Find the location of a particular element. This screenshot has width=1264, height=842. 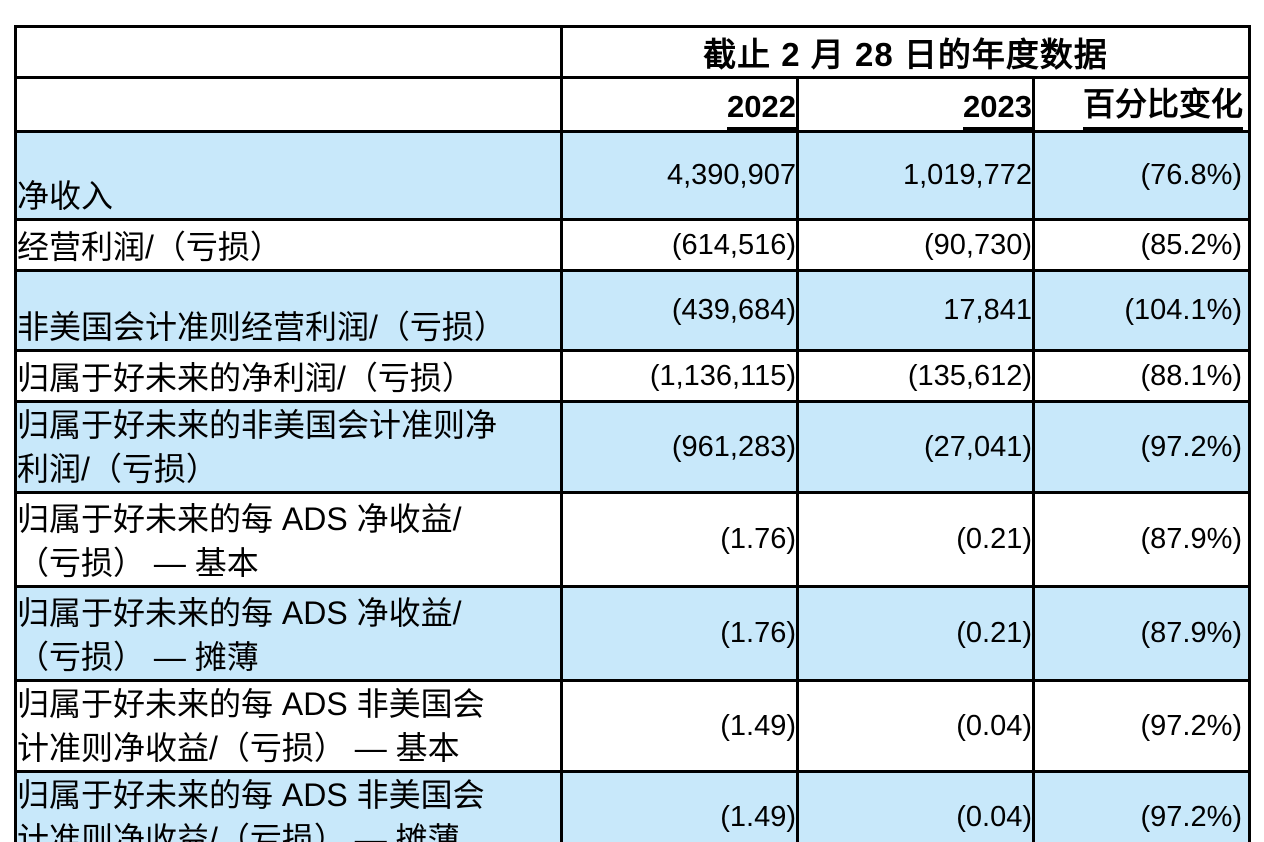

table-title: 截止 2 月 28 日的年度数据 is located at coordinates (905, 52).